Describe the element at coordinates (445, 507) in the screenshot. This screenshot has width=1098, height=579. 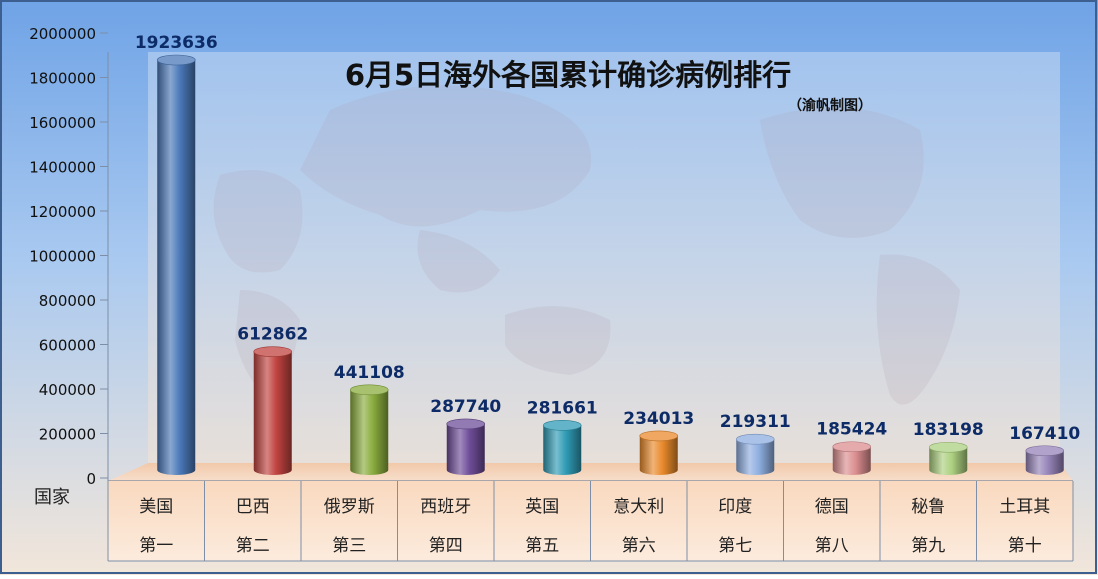
I see `category-label: 西班牙` at that location.